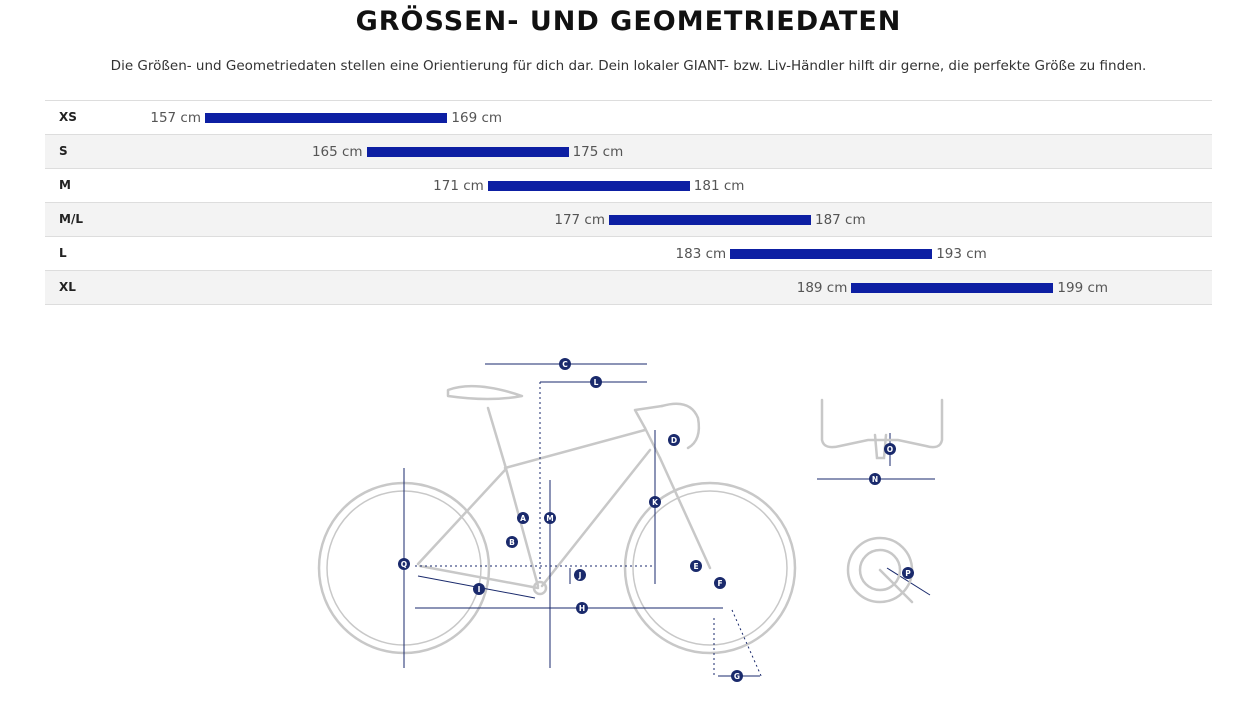 The image size is (1247, 713). Describe the element at coordinates (404, 564) in the screenshot. I see `marker-label: Q` at that location.